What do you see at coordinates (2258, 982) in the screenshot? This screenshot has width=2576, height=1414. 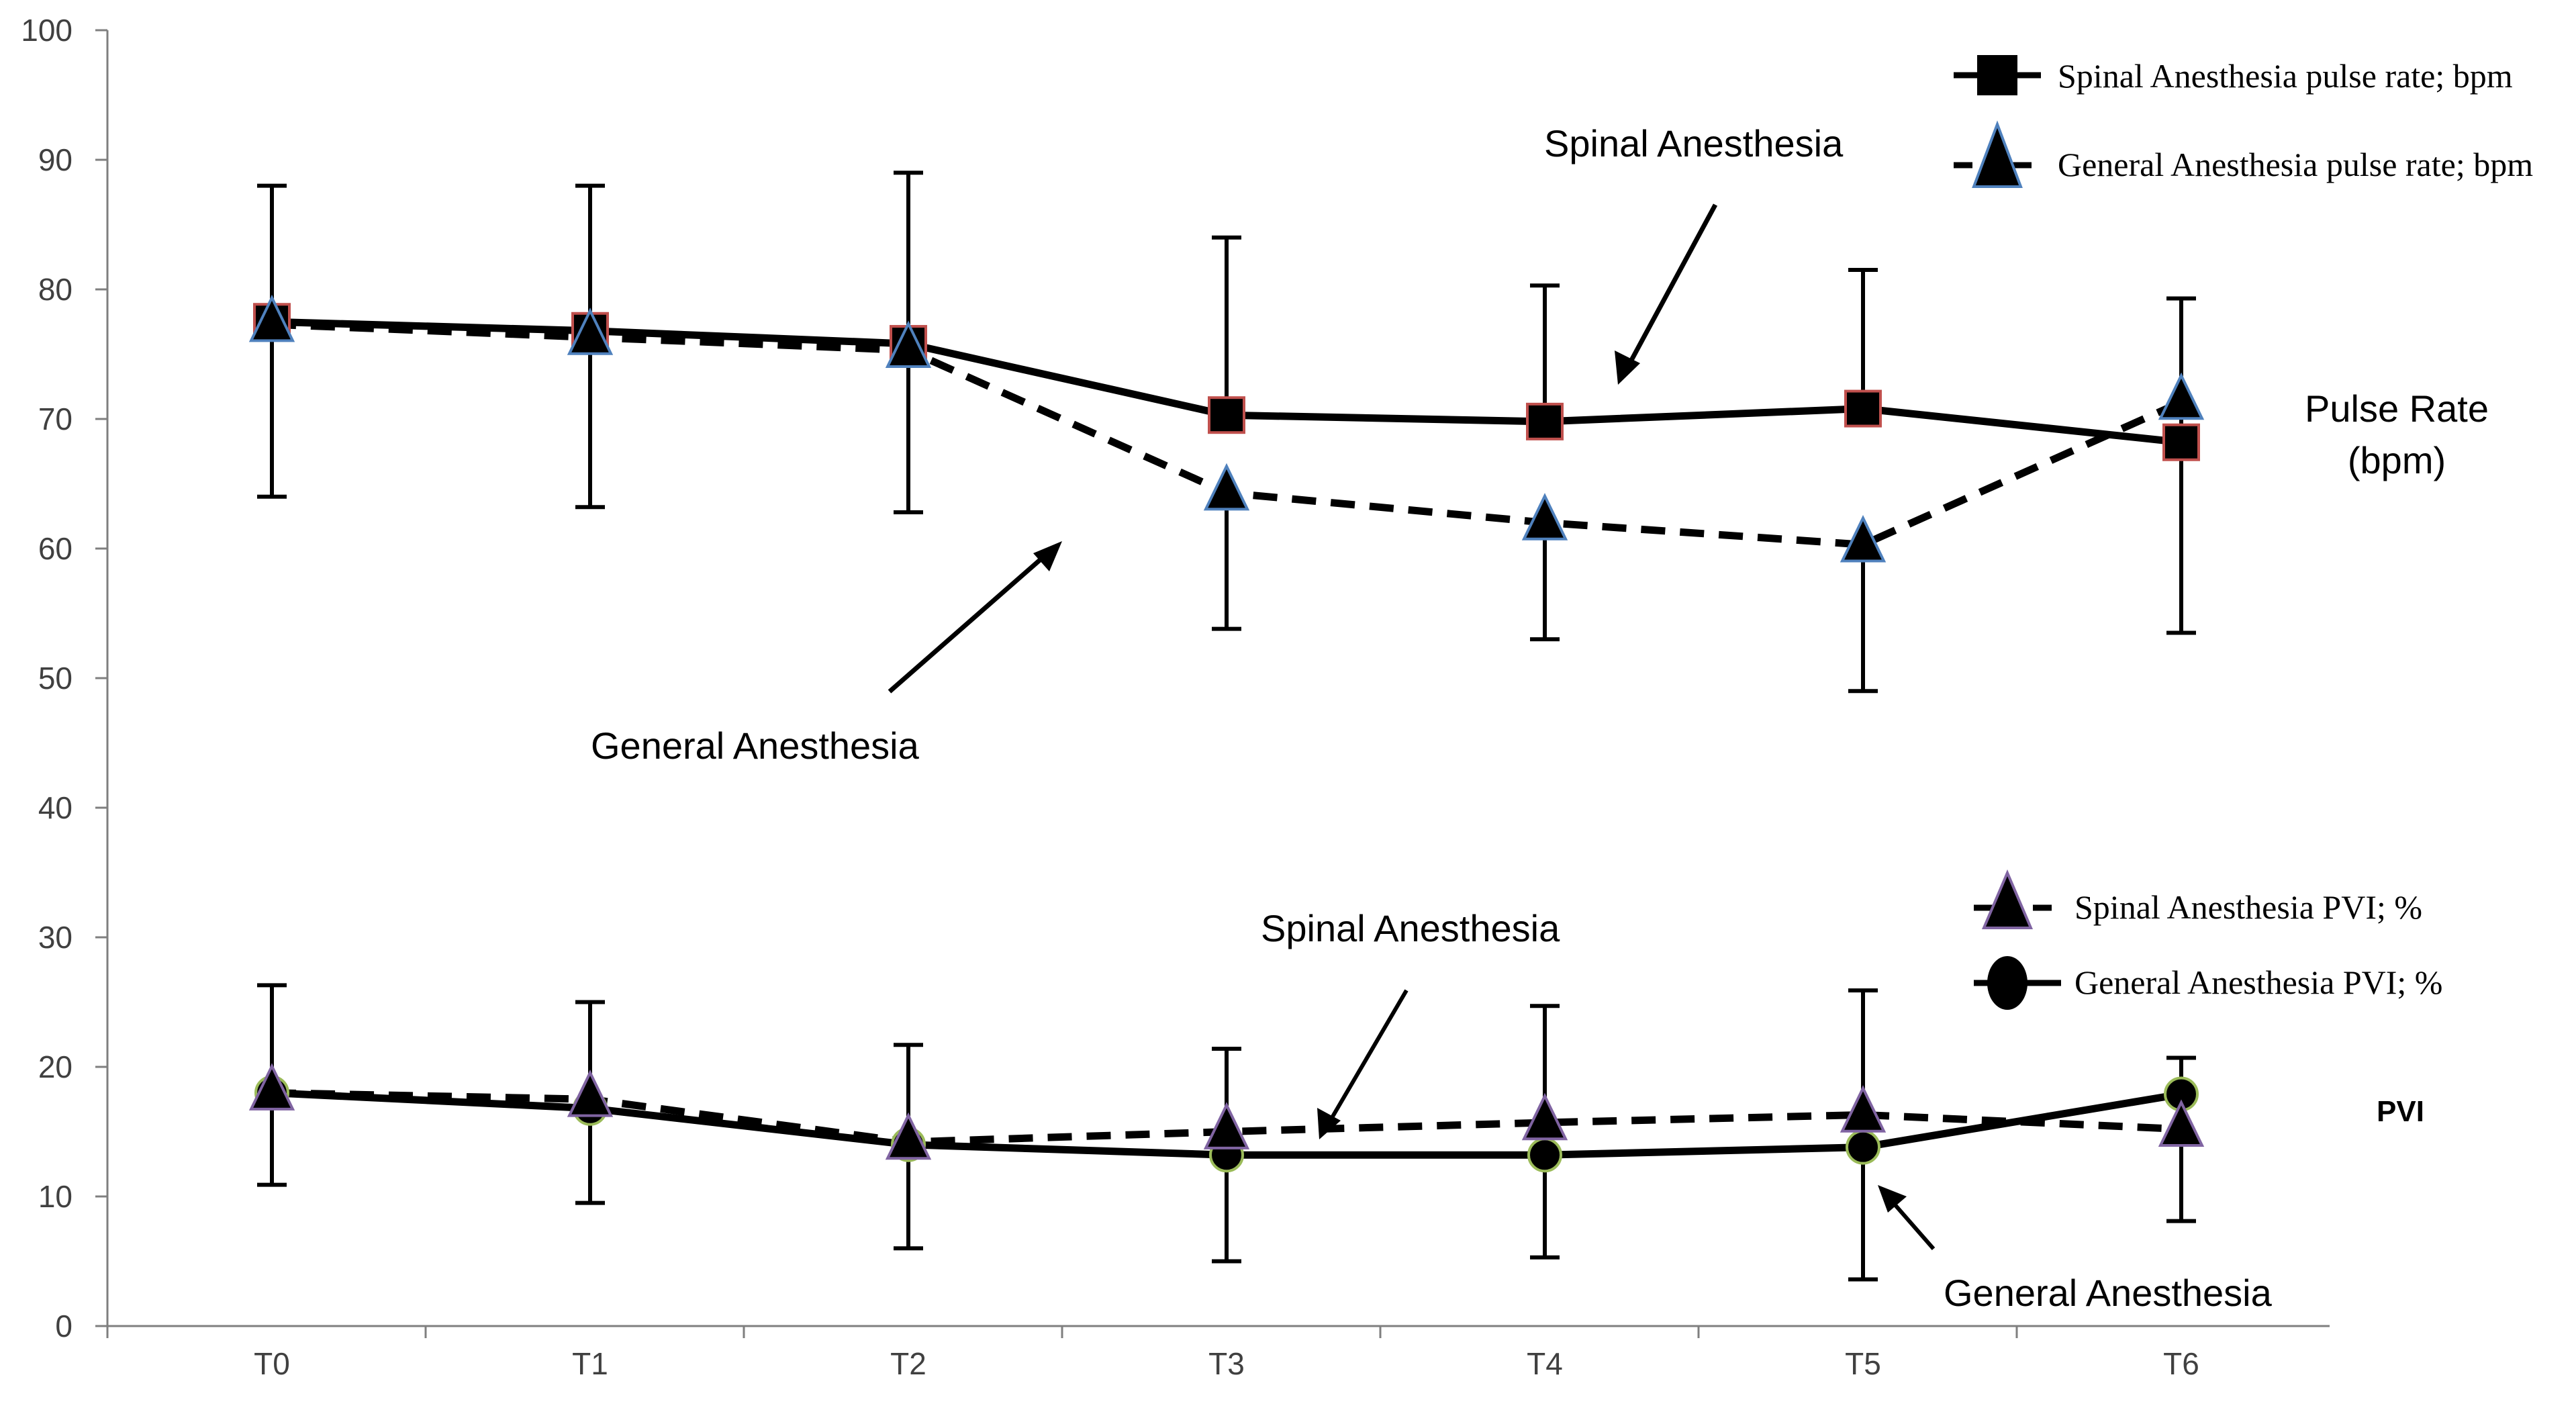 I see `legend-pvi-general-label: General Anesthesia PVI; %` at bounding box center [2258, 982].